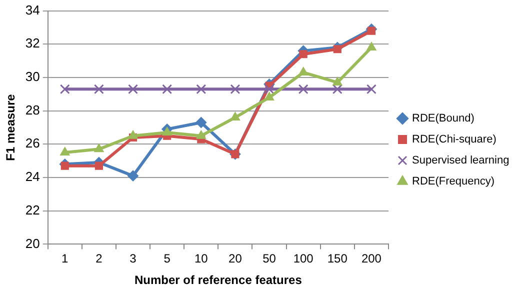  Describe the element at coordinates (32, 210) in the screenshot. I see `y-tick-label: 22` at that location.